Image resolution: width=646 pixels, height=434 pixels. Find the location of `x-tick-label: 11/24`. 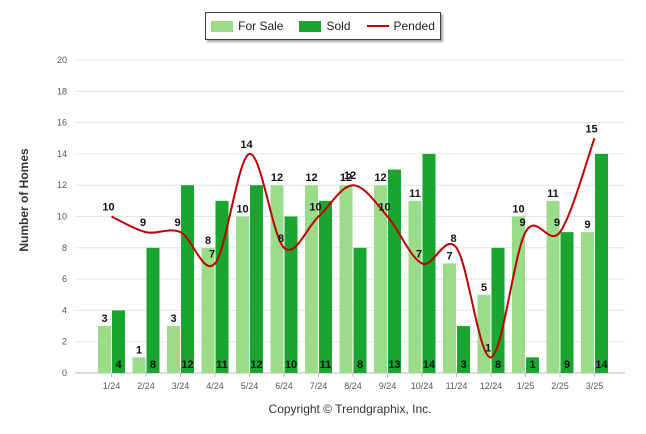

x-tick-label: 11/24 is located at coordinates (457, 386).